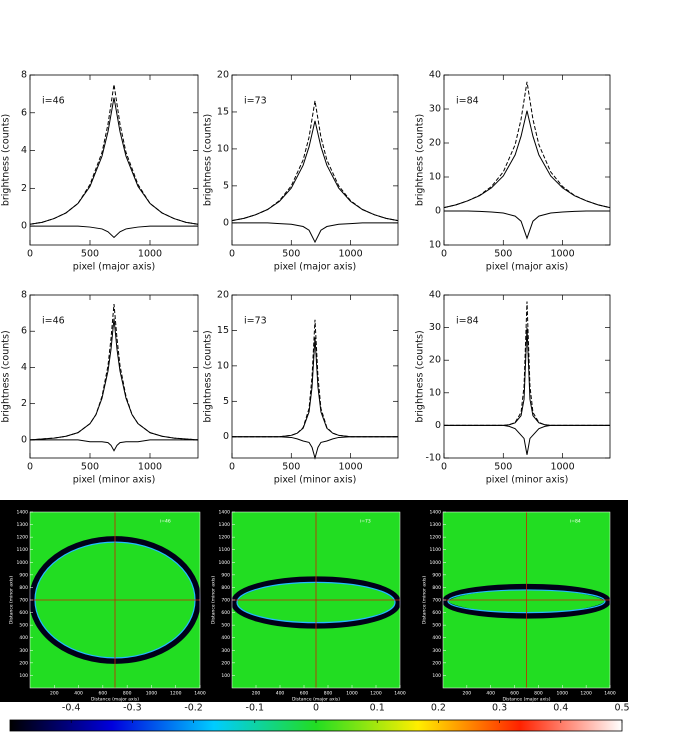 Image resolution: width=699 pixels, height=734 pixels. What do you see at coordinates (610, 694) in the screenshot?
I see `x-tick-label: 1400` at bounding box center [610, 694].